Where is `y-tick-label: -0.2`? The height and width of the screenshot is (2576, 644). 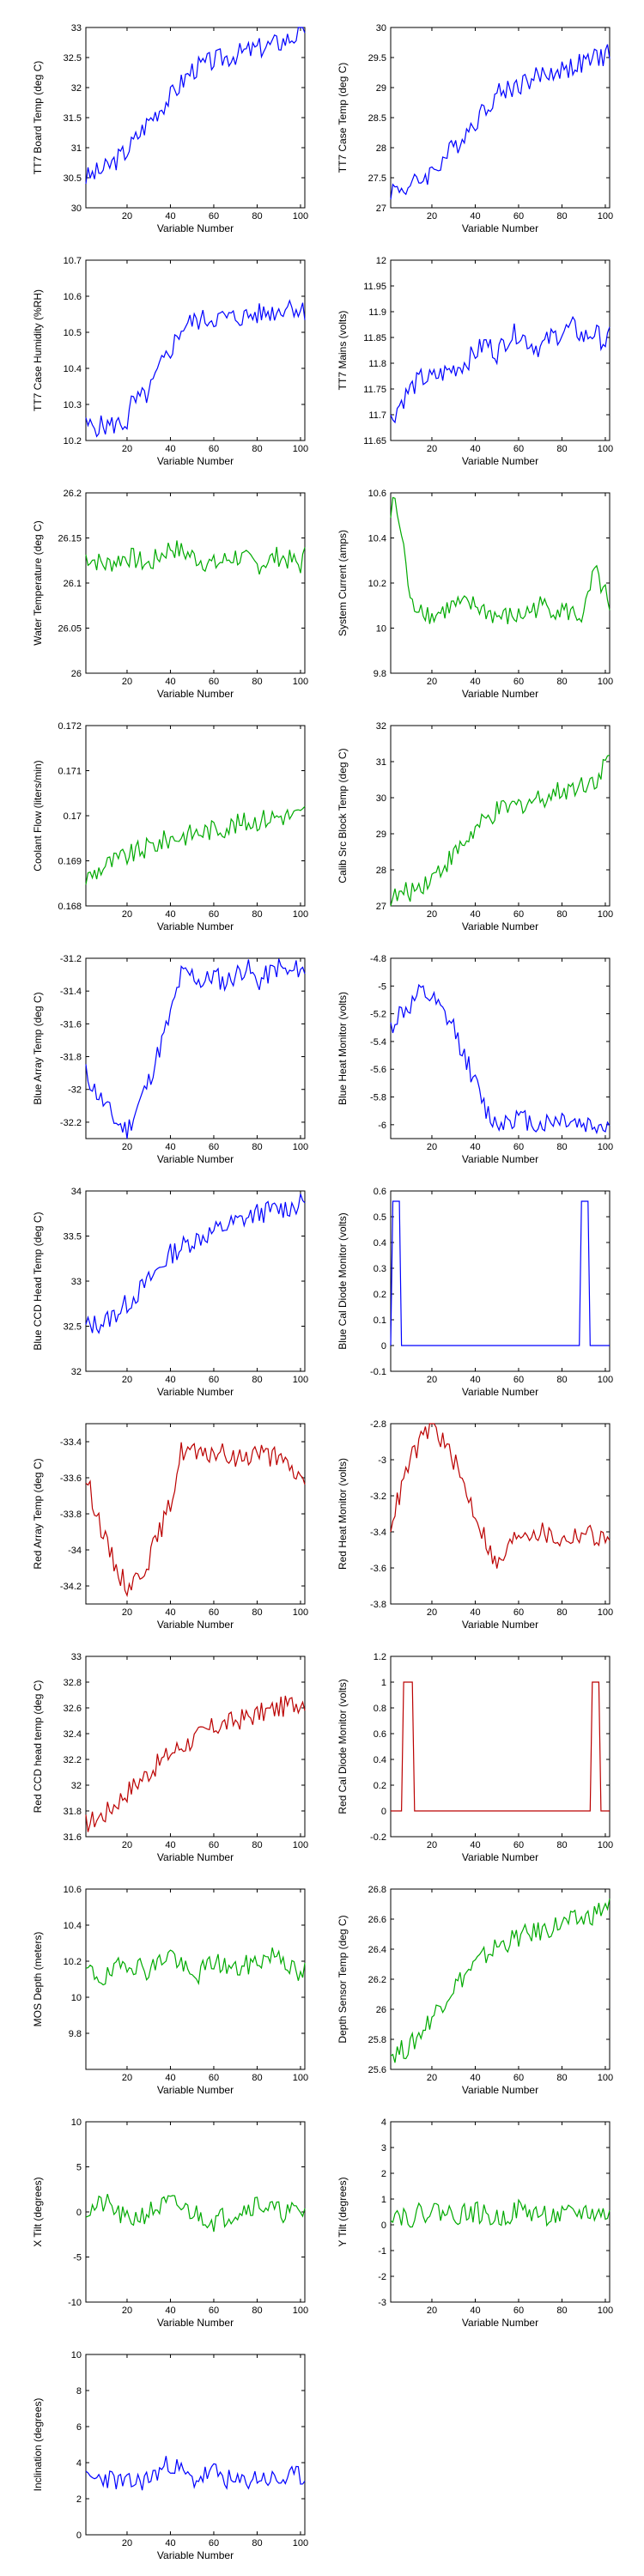 y-tick-label: -0.2 is located at coordinates (378, 1837).